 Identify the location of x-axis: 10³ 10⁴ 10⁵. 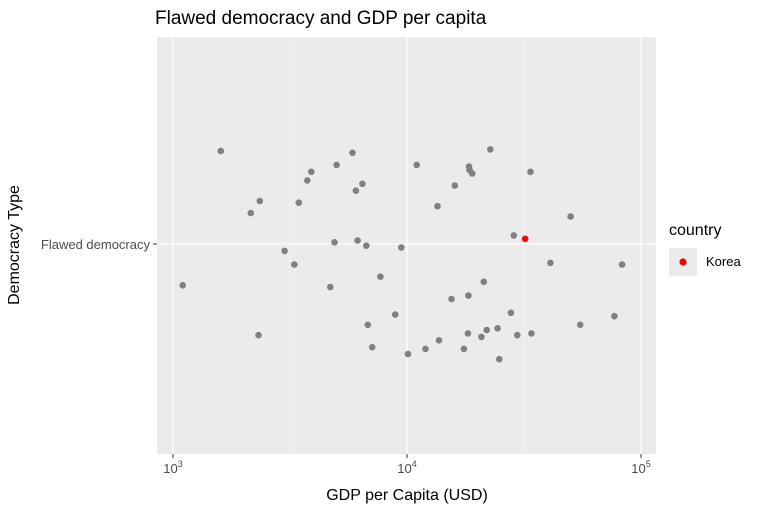
(407, 465).